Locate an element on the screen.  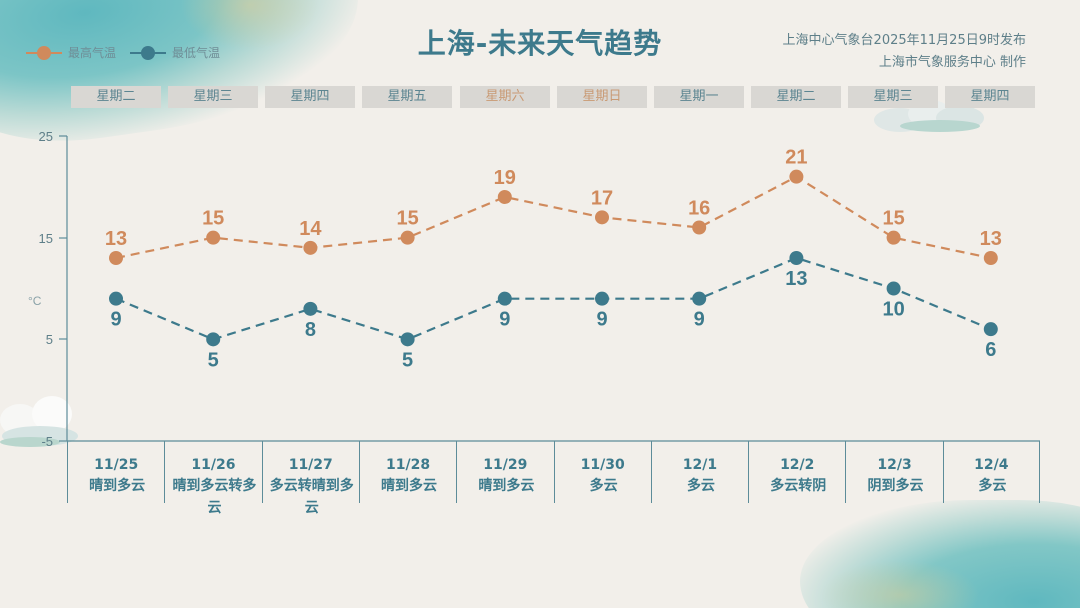
publisher-info: 上海中心气象台2025年11月25日9时发布 上海市气象服务中心 制作 is located at coordinates (904, 52).